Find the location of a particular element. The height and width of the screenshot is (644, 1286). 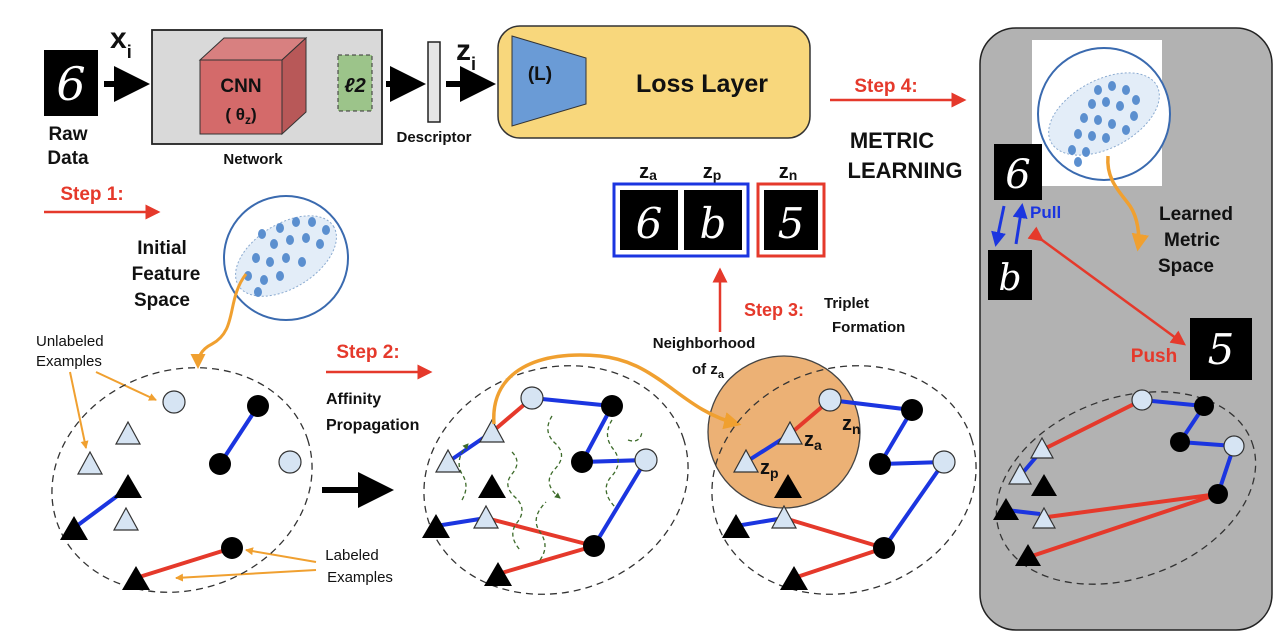

loss-layer-label: Loss Layer is located at coordinates (702, 84).